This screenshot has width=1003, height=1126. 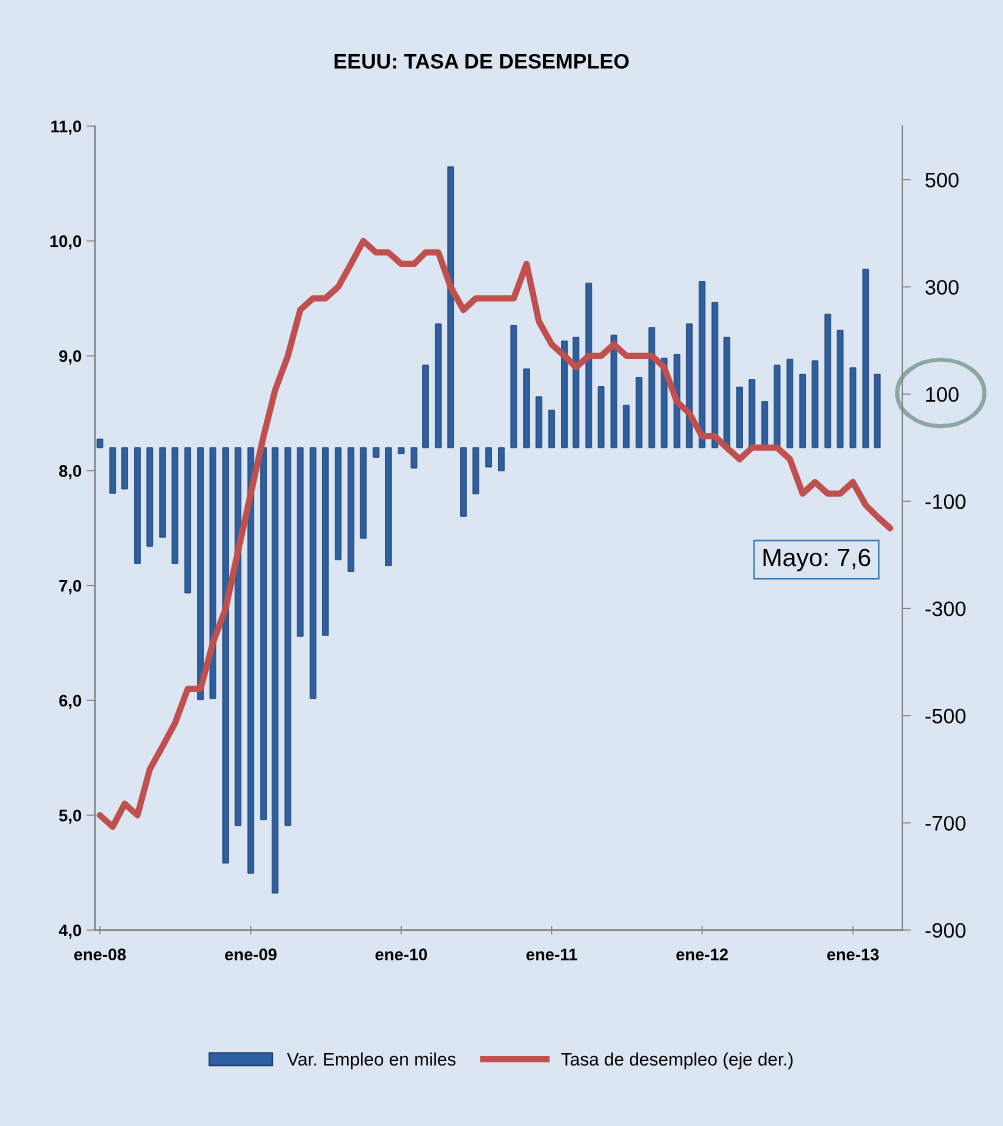 What do you see at coordinates (66, 242) in the screenshot?
I see `y-tick-label: 10,0` at bounding box center [66, 242].